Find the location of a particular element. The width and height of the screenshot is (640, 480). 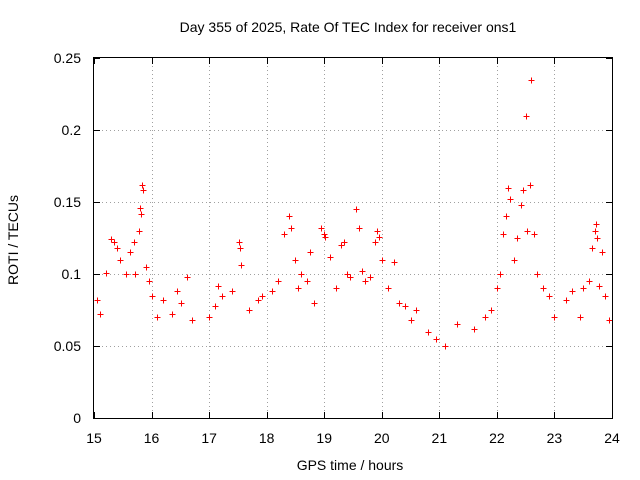

y-tick-labels: 0 0.05 0.1 0.15 0.2 0.25 is located at coordinates (67, 238).